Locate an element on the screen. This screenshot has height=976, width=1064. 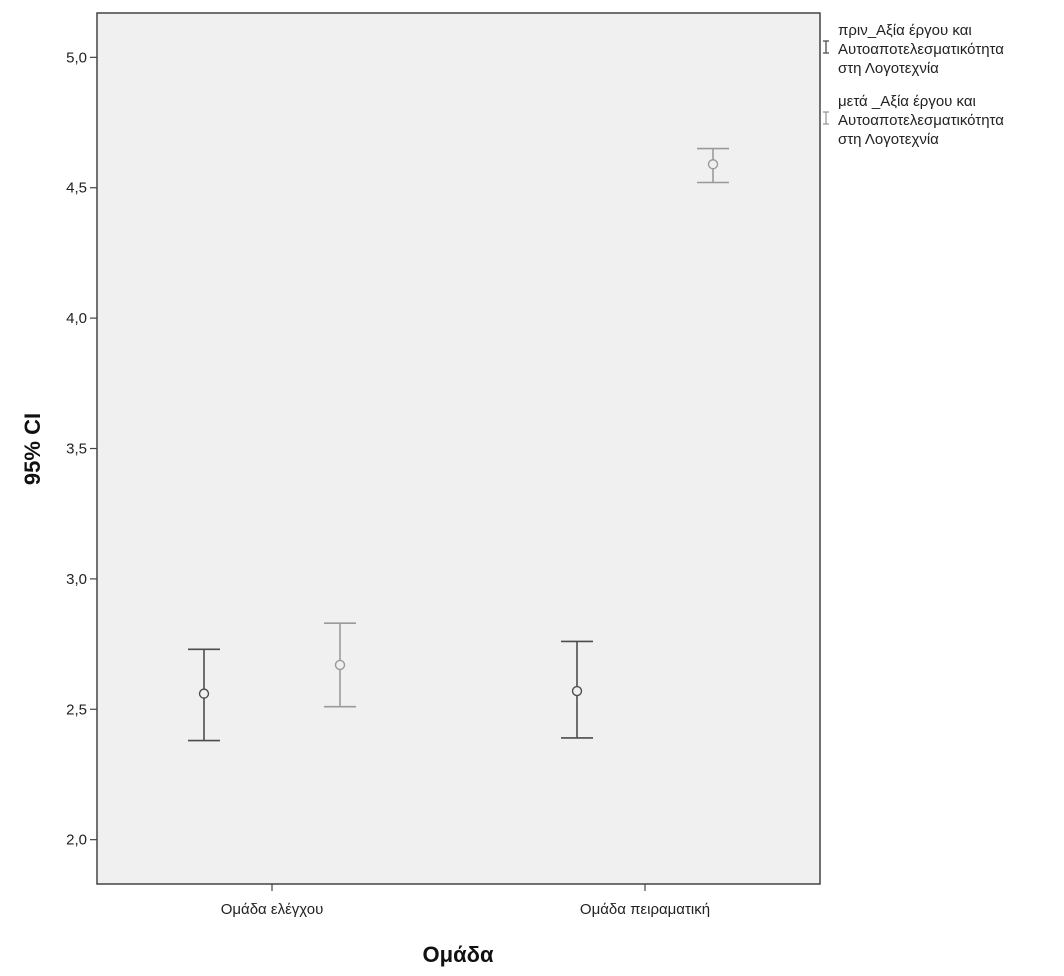
y-tick-label: 4,0 is located at coordinates (76, 318).